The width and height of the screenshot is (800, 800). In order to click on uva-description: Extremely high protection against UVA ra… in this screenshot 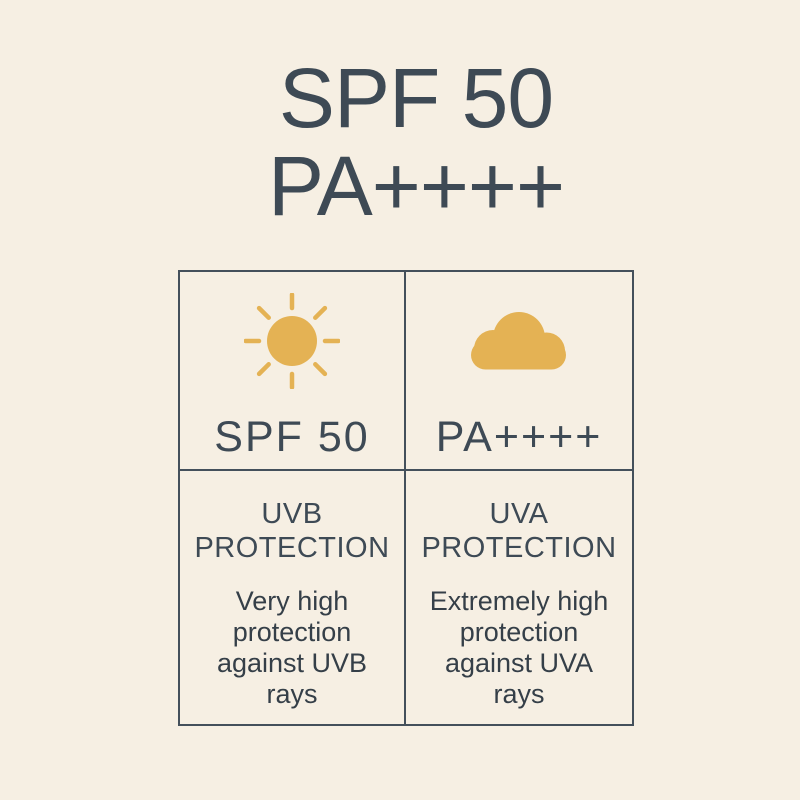, I will do `click(519, 647)`.